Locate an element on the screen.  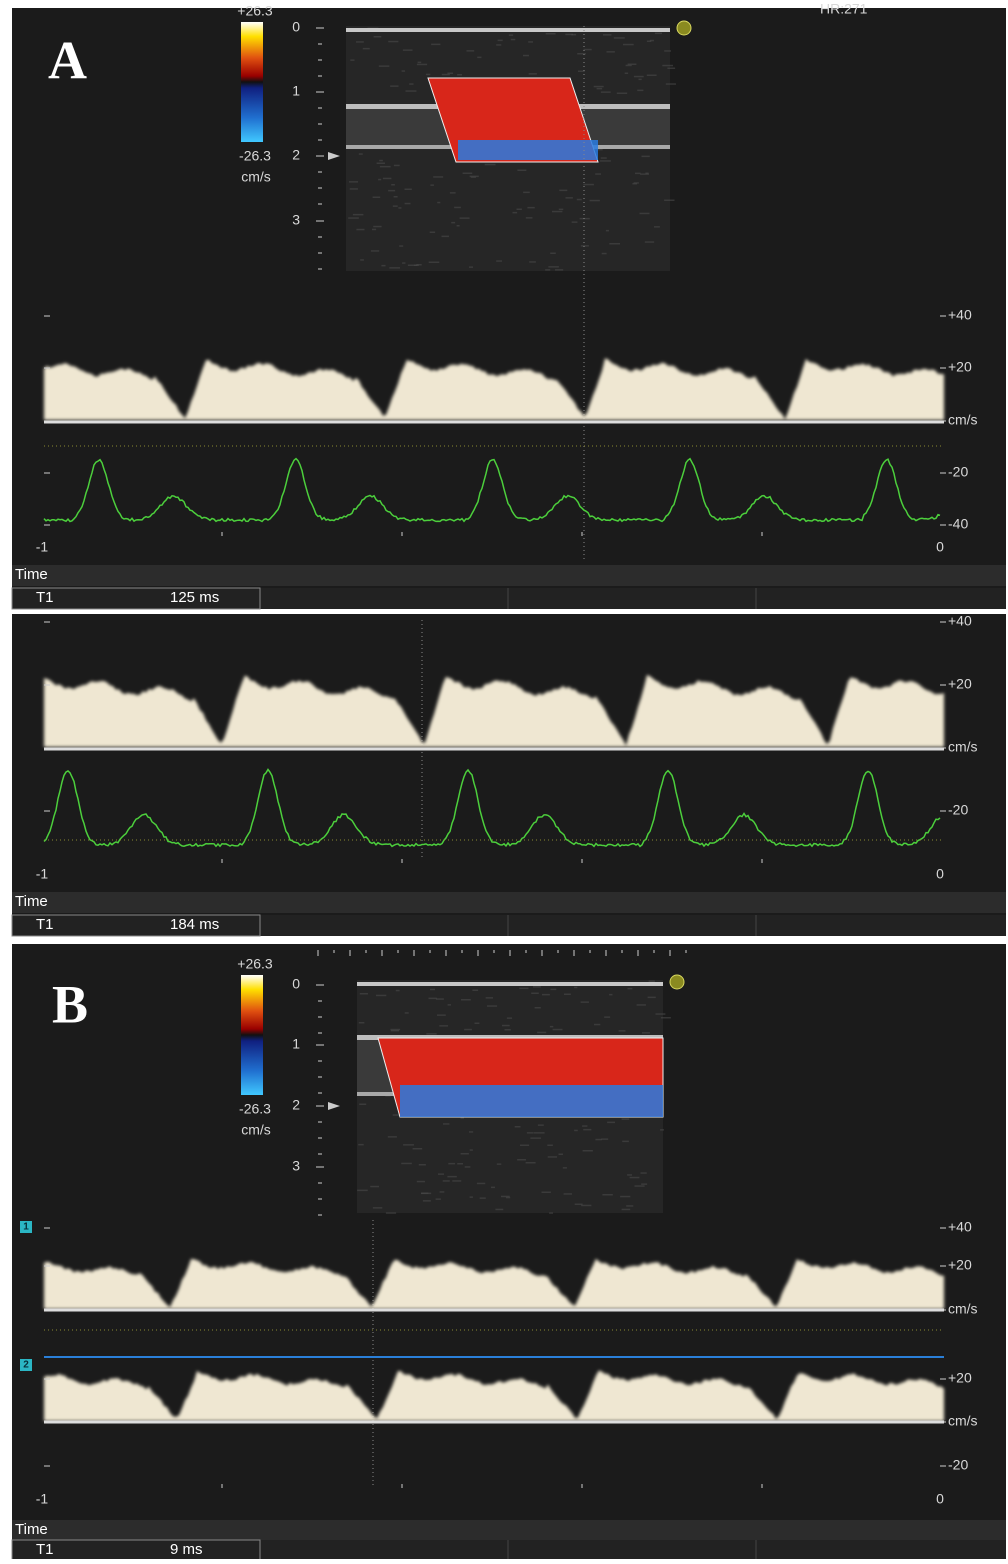
color-scale-min: -26.3 is located at coordinates (255, 1109).